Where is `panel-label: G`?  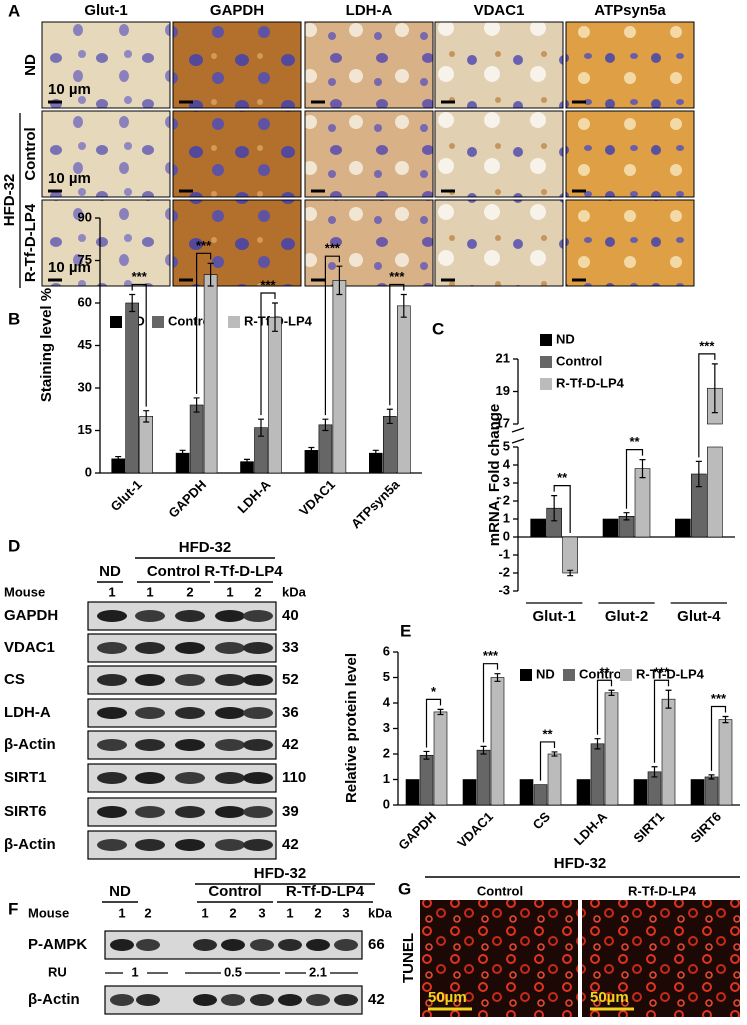
panel-label: G is located at coordinates (404, 888).